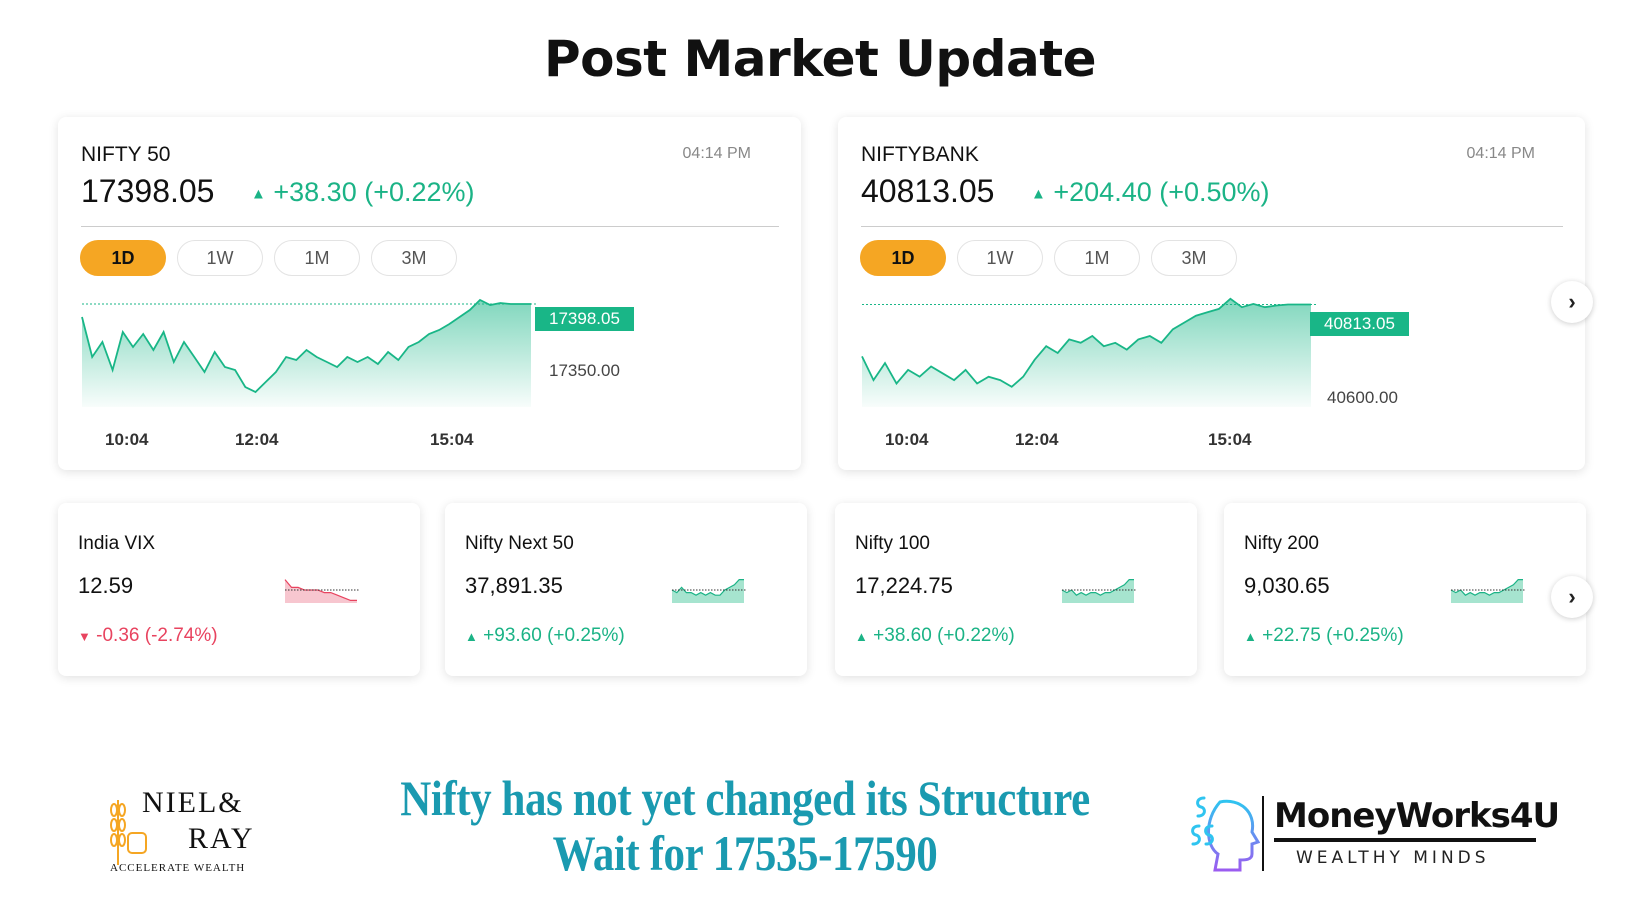  What do you see at coordinates (117, 543) in the screenshot?
I see `card-name: India VIX` at bounding box center [117, 543].